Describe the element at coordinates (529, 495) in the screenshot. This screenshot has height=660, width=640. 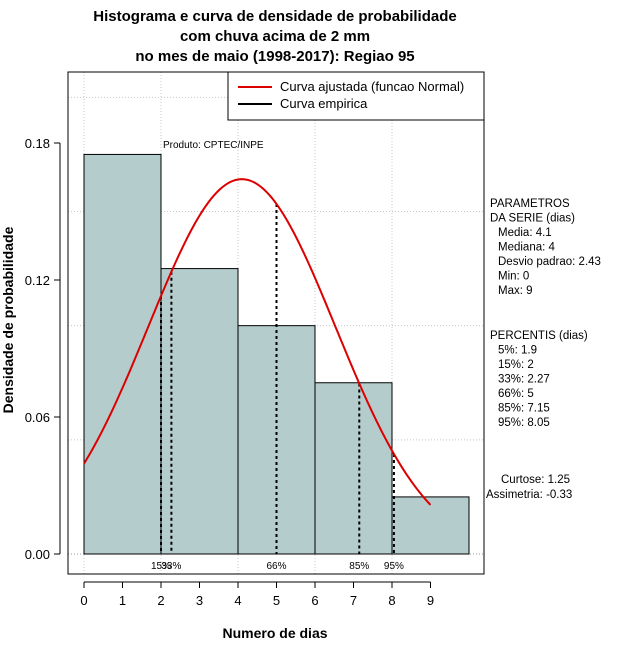
I see `assimetria-value: Assimetria: -0.33` at that location.